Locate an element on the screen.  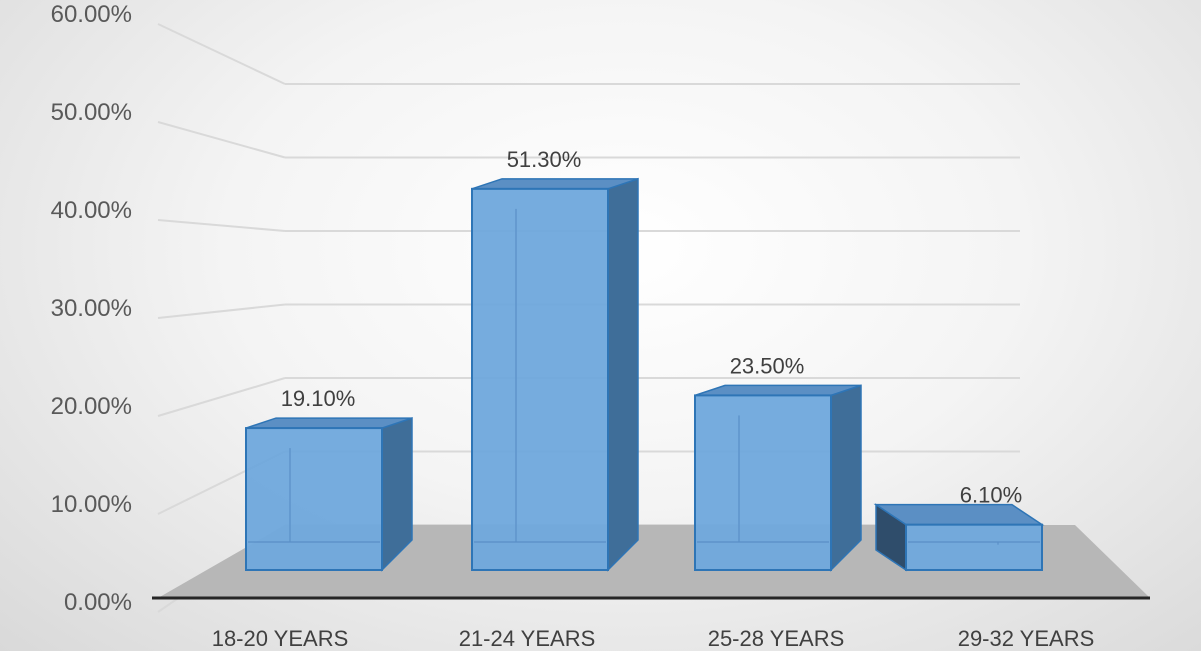
y-tick-label: 0.00% is located at coordinates (98, 602).